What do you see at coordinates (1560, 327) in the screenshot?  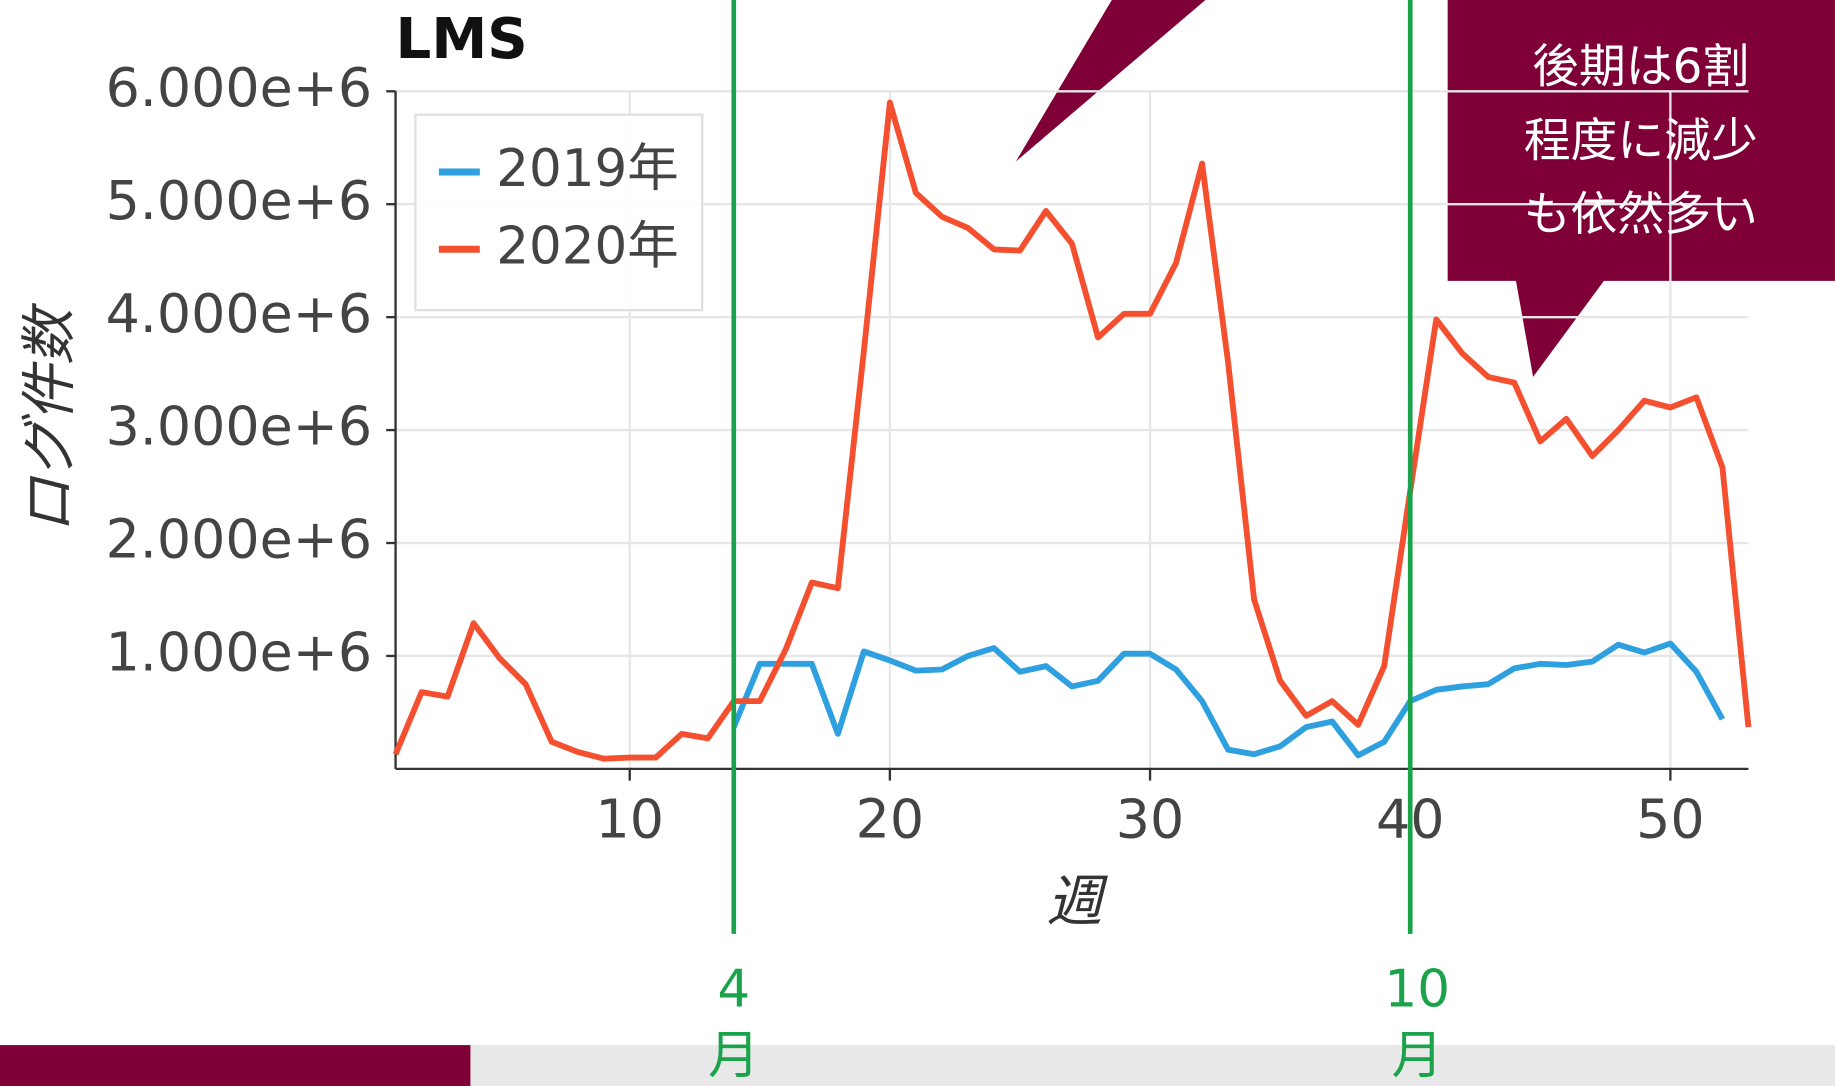 I see `callout-tail` at bounding box center [1560, 327].